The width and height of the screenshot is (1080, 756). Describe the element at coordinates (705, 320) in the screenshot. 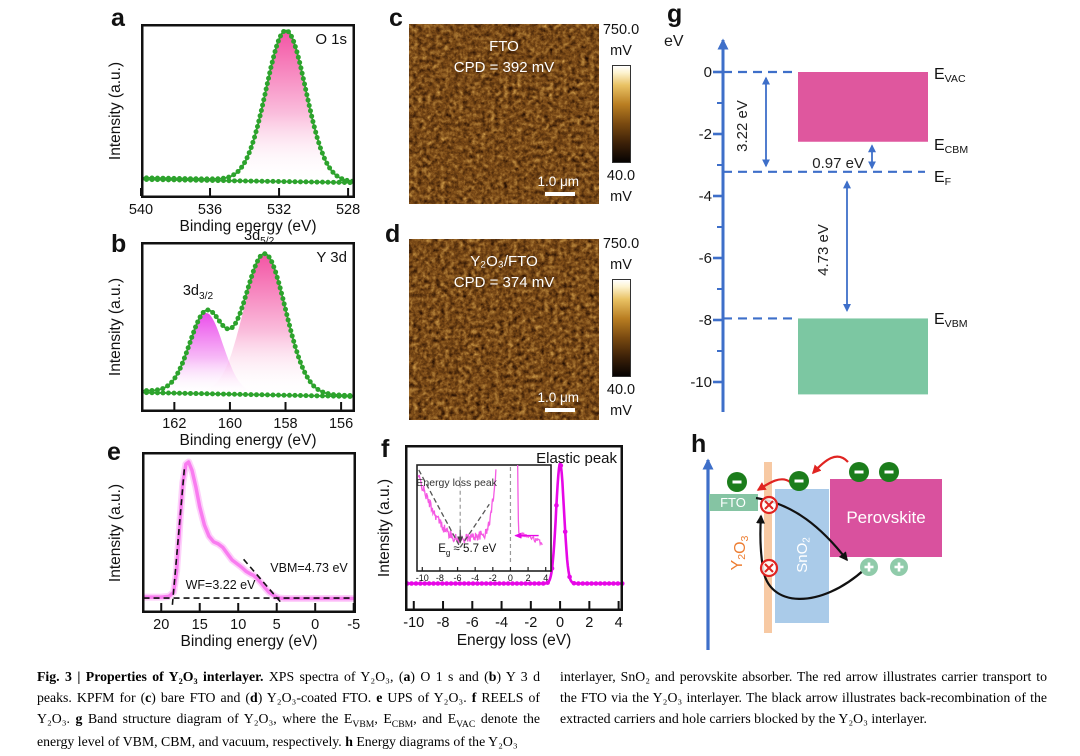

I see `axis-tick-label: -8` at that location.